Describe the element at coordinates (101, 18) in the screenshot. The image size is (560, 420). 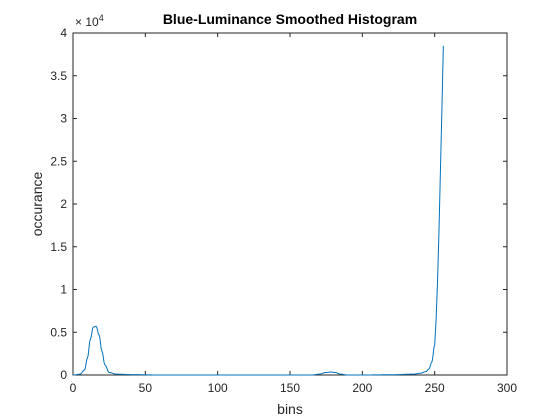
I see `y-exponent-power: 4` at that location.